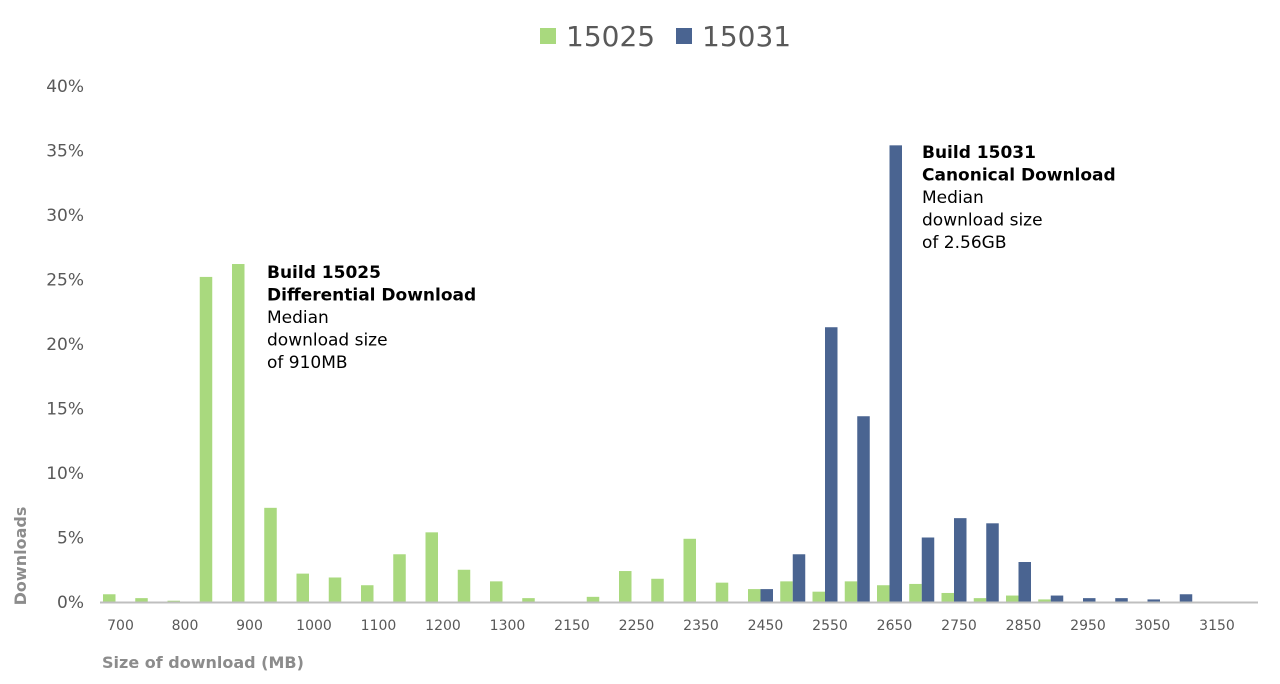 The height and width of the screenshot is (684, 1280). Describe the element at coordinates (979, 153) in the screenshot. I see `annotation-line: Build 15031` at that location.